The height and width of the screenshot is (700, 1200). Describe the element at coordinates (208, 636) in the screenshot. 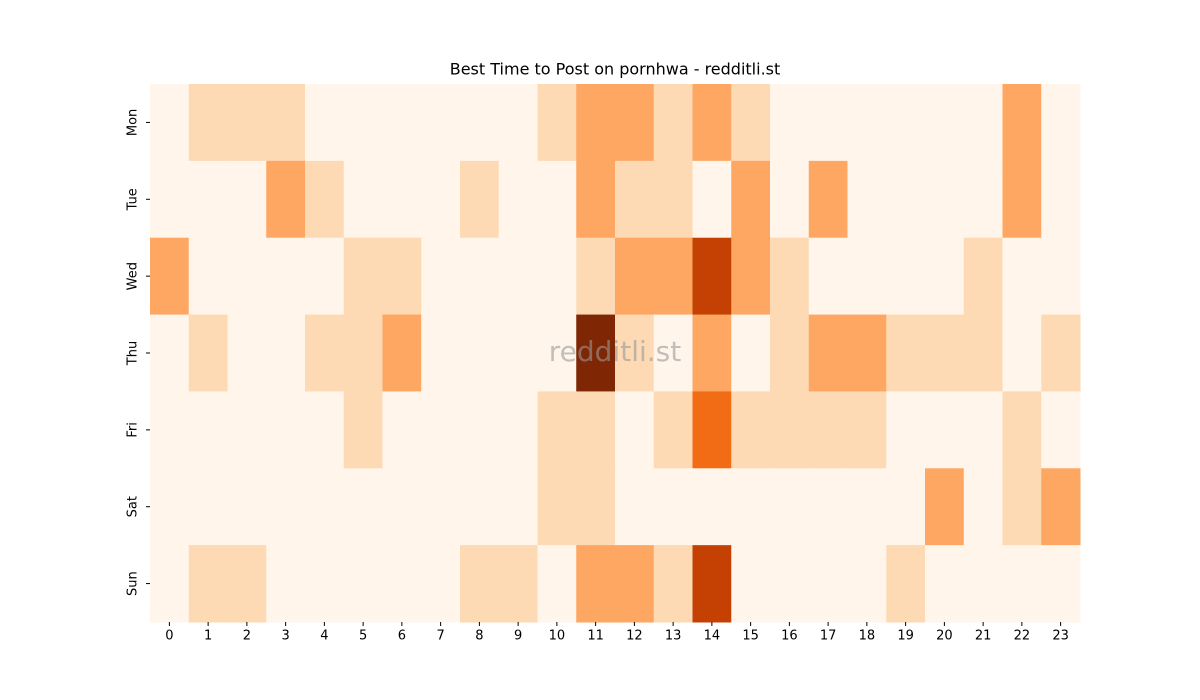

I see `x-tick-label: 1` at that location.